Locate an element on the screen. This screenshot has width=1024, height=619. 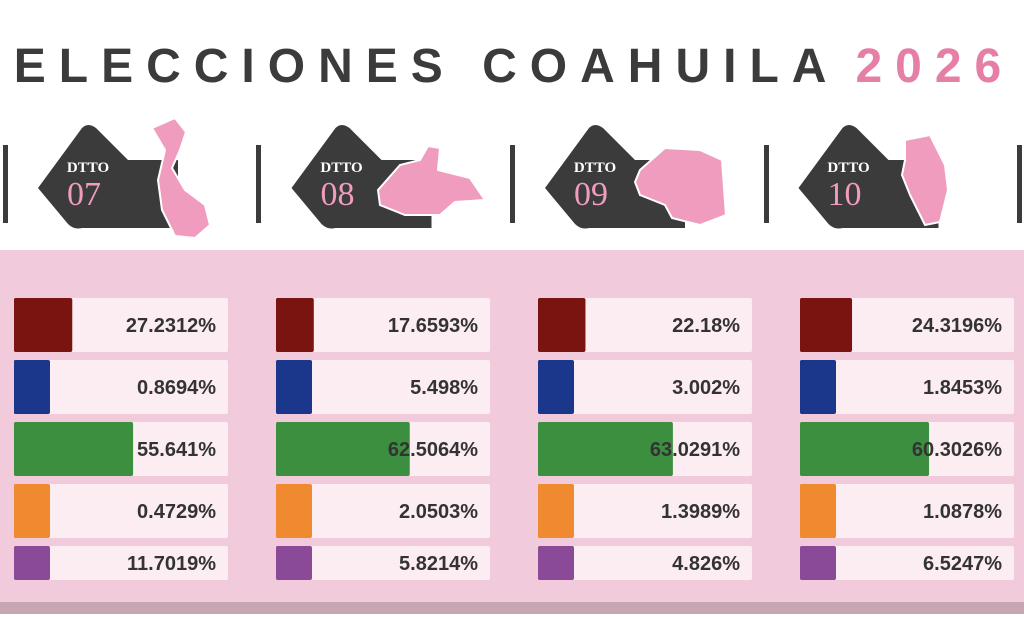
title-text: ELECCIONES COAHUILA is located at coordinates (427, 66).